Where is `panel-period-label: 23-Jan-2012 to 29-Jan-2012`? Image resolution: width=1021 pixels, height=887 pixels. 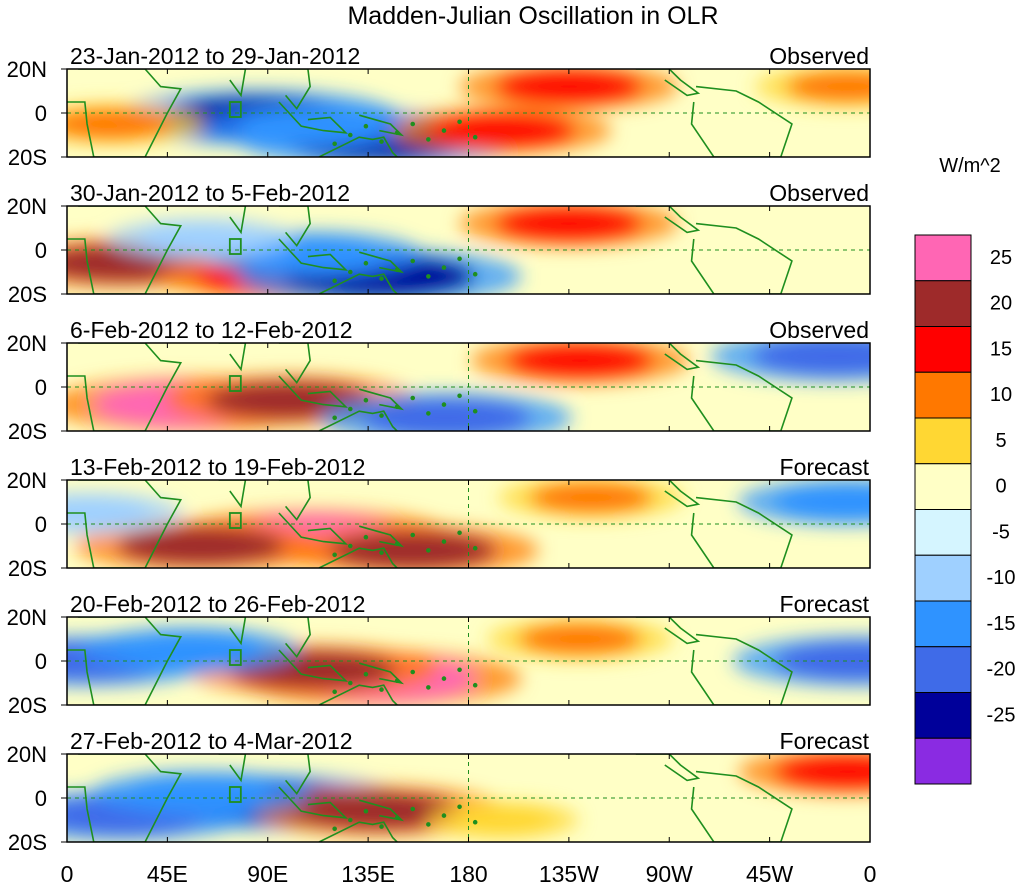
panel-period-label: 23-Jan-2012 to 29-Jan-2012 is located at coordinates (215, 56).